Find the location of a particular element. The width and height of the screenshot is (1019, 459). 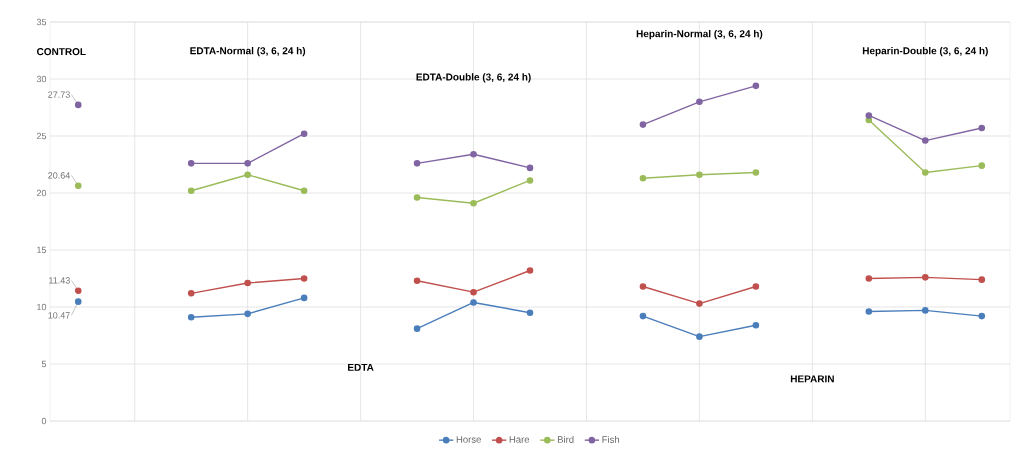

y-tick-label: 15 is located at coordinates (42, 250).